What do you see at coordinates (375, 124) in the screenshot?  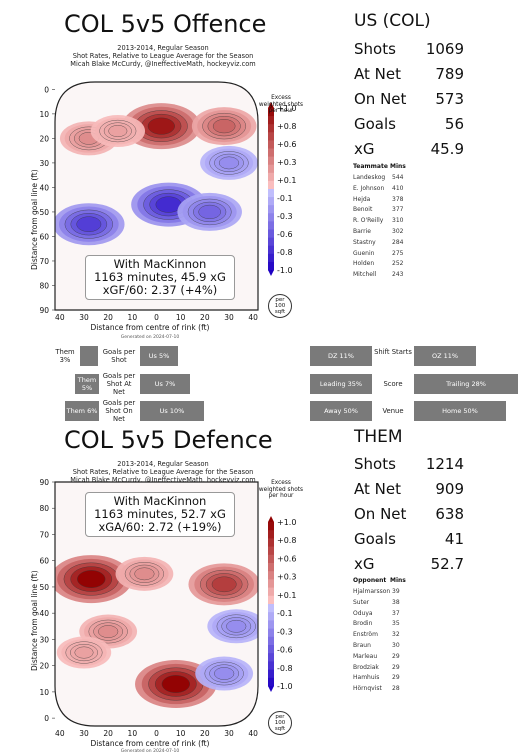 I see `stat-label: Goals` at bounding box center [375, 124].